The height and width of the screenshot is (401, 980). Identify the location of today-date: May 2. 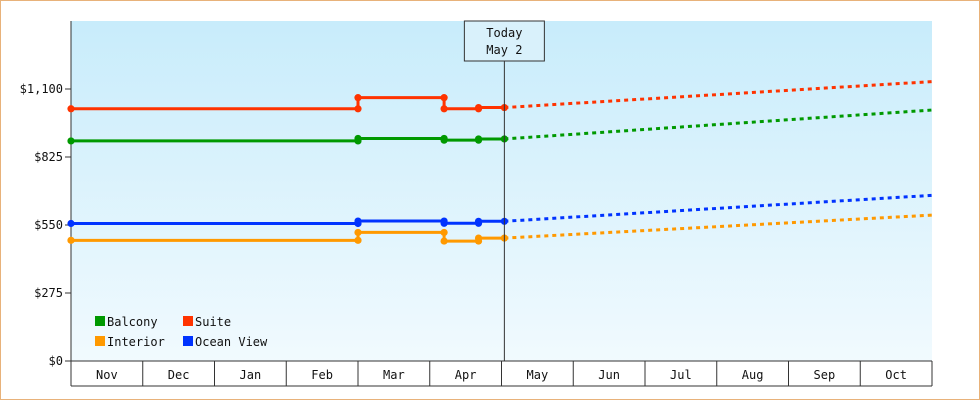
(504, 50).